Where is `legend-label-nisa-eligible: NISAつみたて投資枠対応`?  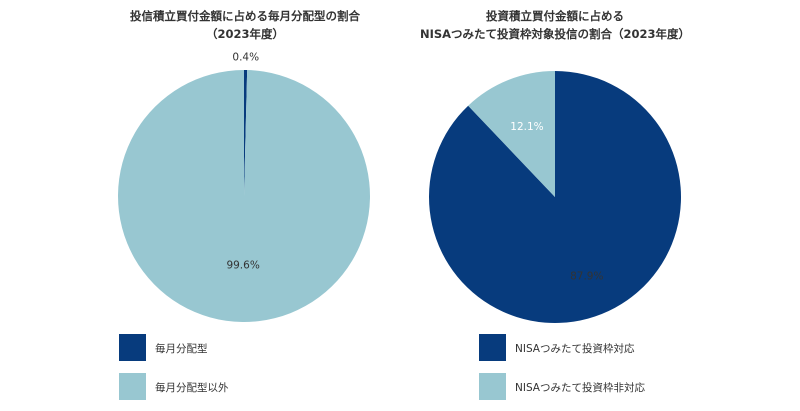 legend-label-nisa-eligible: NISAつみたて投資枠対応 is located at coordinates (575, 349).